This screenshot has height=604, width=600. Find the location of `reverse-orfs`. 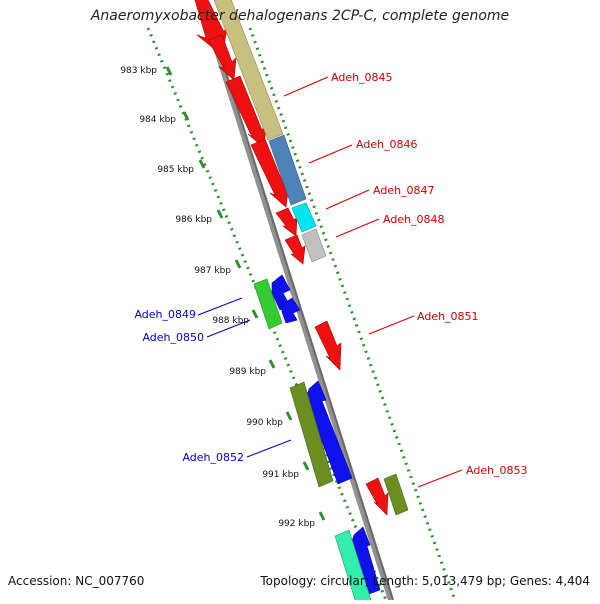

reverse-orfs is located at coordinates (326, 435).